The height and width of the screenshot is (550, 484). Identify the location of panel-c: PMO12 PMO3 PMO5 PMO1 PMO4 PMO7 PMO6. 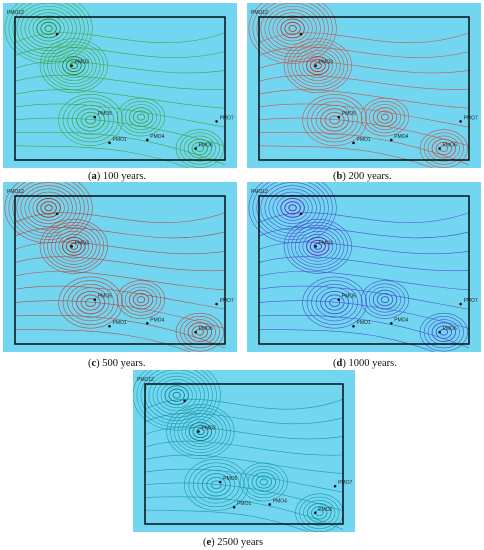
(120, 267).